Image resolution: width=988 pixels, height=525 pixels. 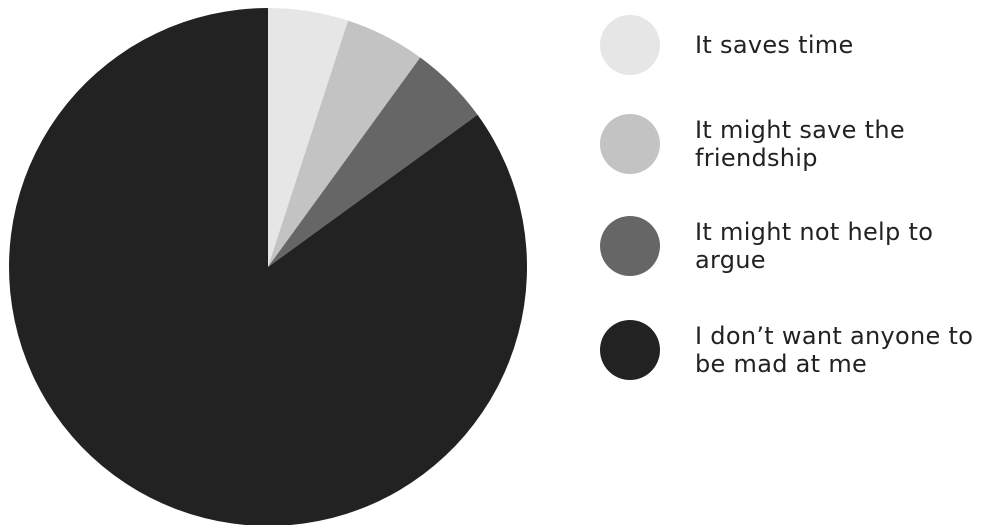 I want to click on legend-label-mad-at-me: I don’t want anyone to be mad at me, so click(x=834, y=350).